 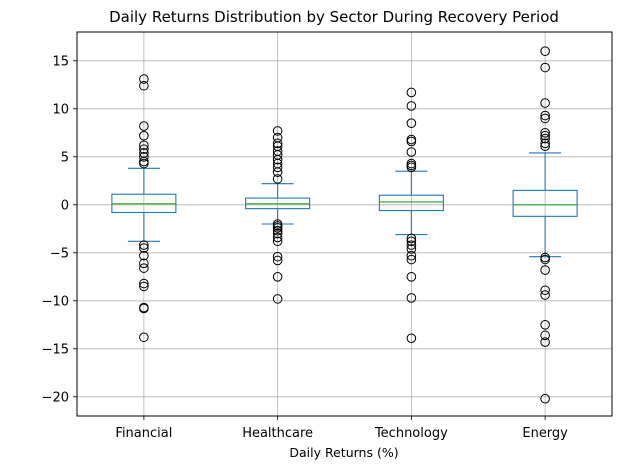 I want to click on box-group-energy, so click(x=545, y=225).